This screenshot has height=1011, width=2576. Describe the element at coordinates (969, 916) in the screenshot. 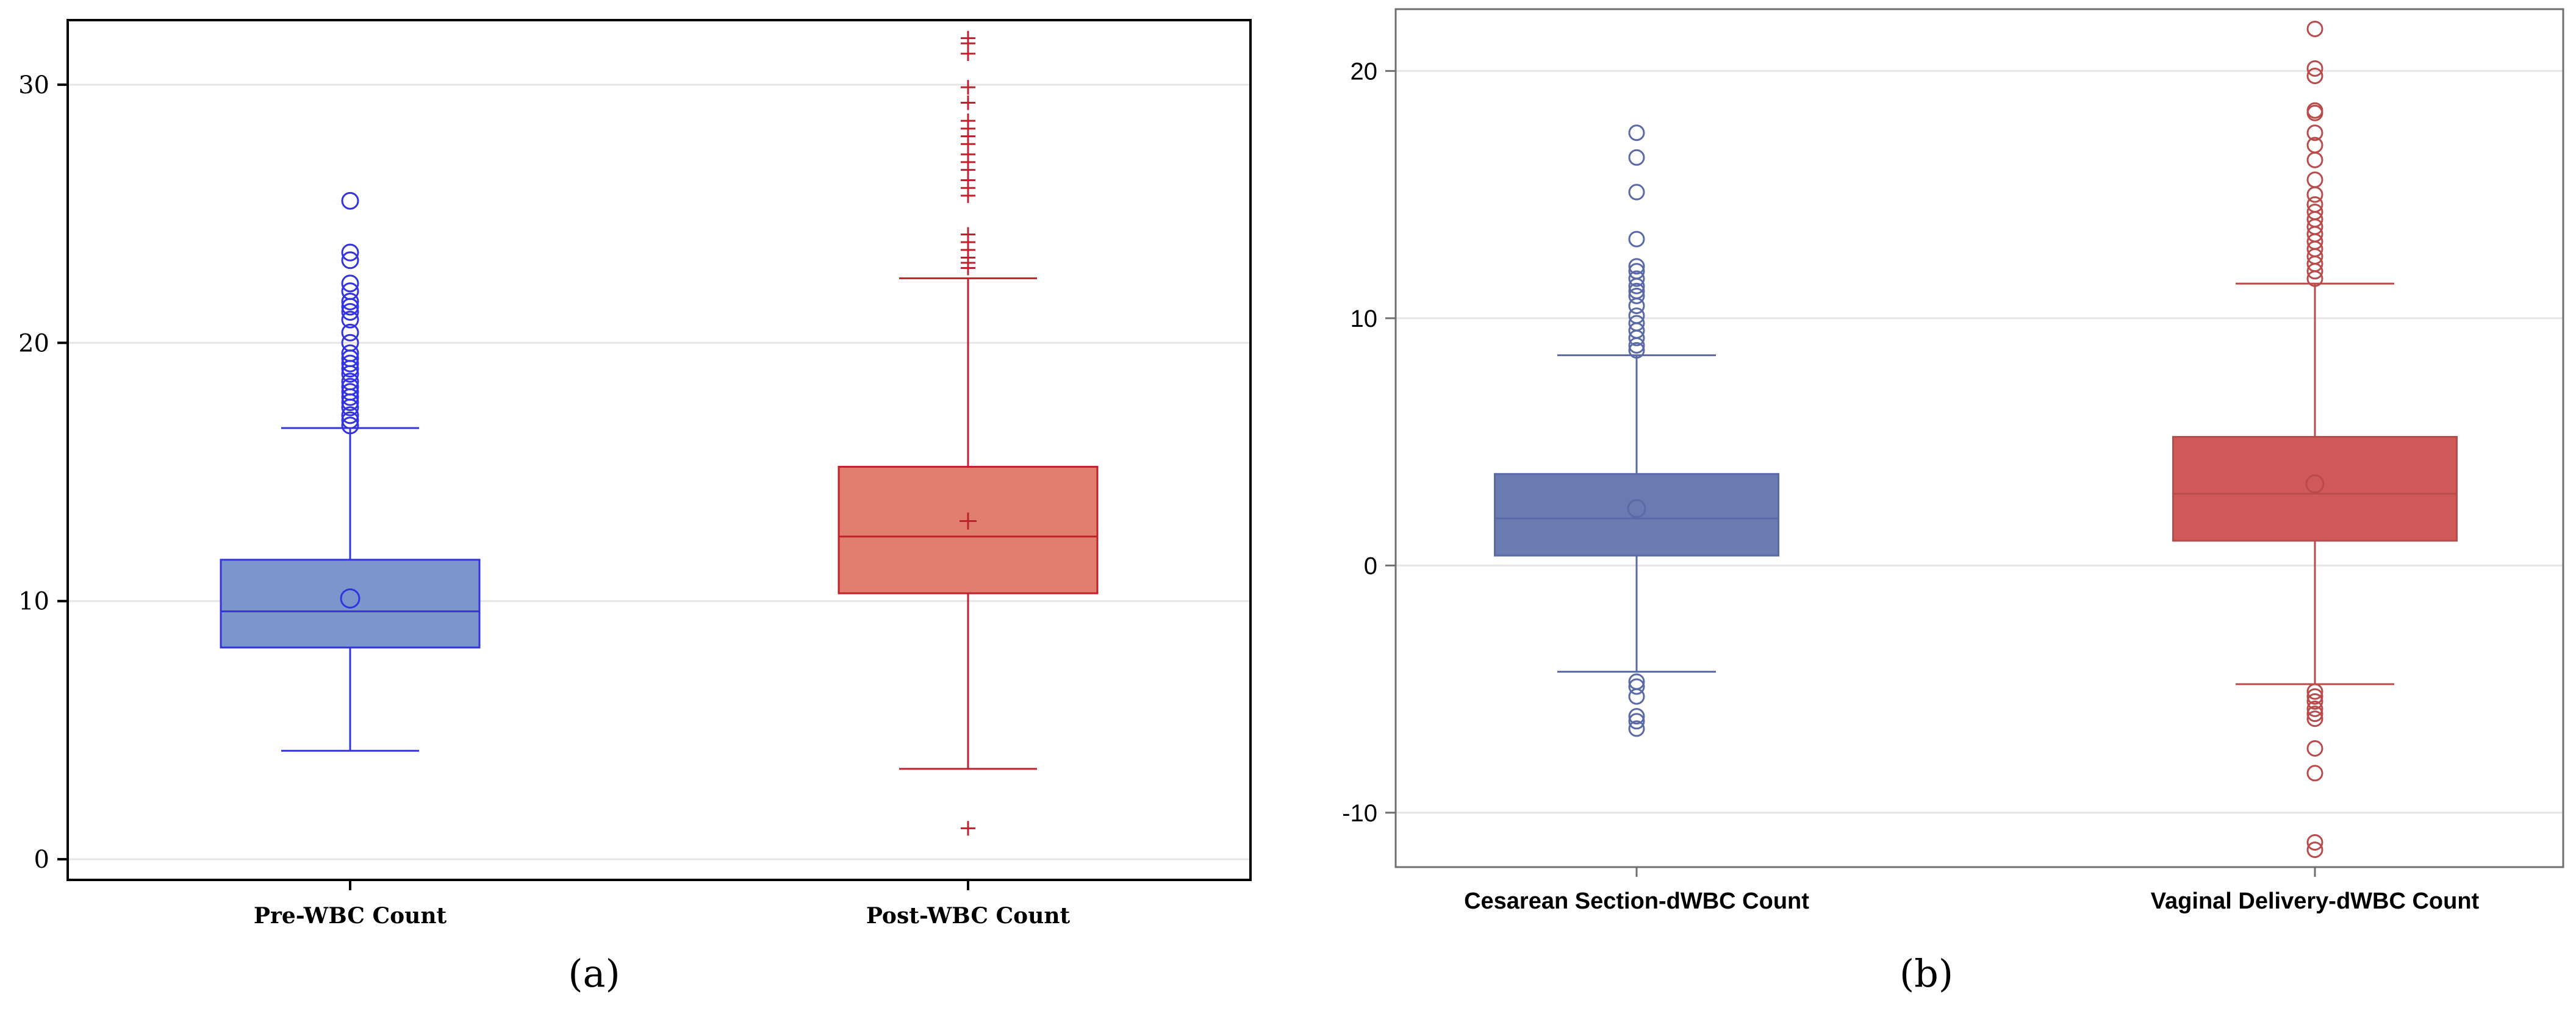

I see `category-label-post-wbc: Post-WBC Count` at that location.